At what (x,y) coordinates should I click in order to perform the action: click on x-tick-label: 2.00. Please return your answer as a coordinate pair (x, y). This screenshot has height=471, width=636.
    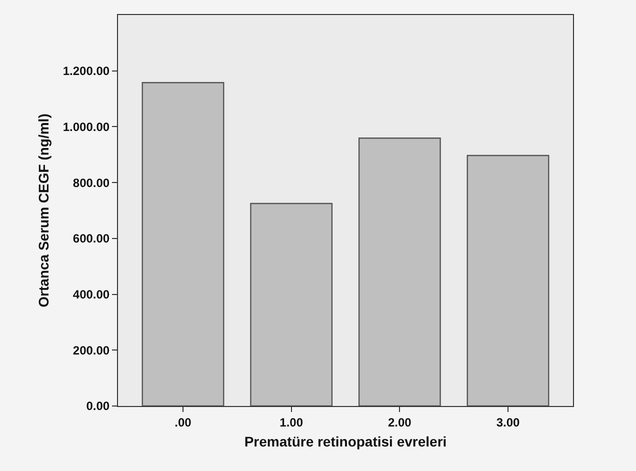
    Looking at the image, I should click on (400, 422).